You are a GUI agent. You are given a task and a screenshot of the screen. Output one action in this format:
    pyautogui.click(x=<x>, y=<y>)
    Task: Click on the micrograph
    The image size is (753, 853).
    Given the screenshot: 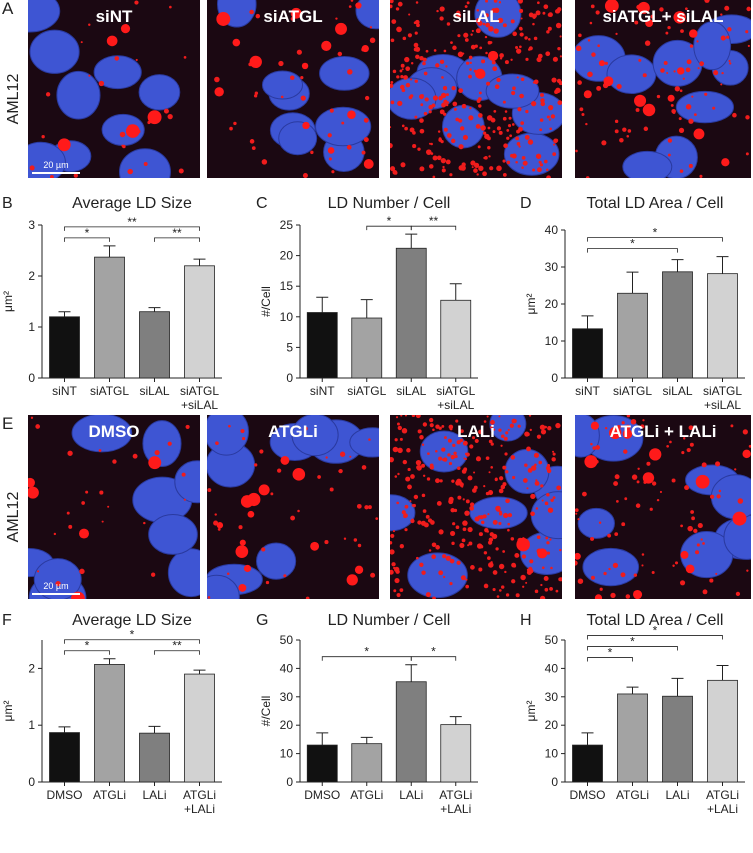 What is the action you would take?
    pyautogui.click(x=663, y=507)
    